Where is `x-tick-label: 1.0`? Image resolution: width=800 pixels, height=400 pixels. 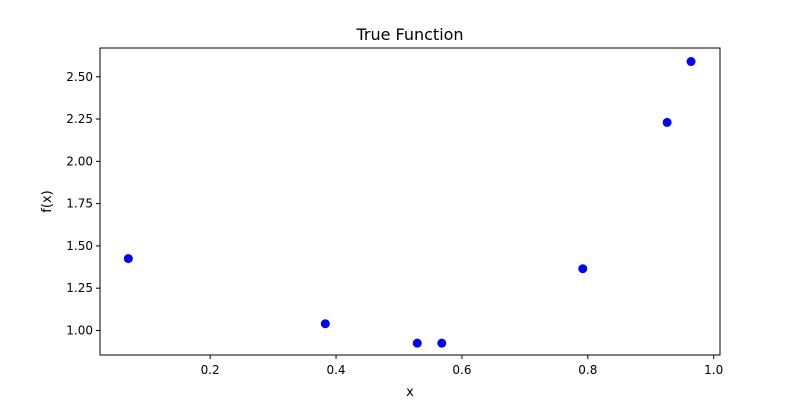
x-tick-label: 1.0 is located at coordinates (713, 370).